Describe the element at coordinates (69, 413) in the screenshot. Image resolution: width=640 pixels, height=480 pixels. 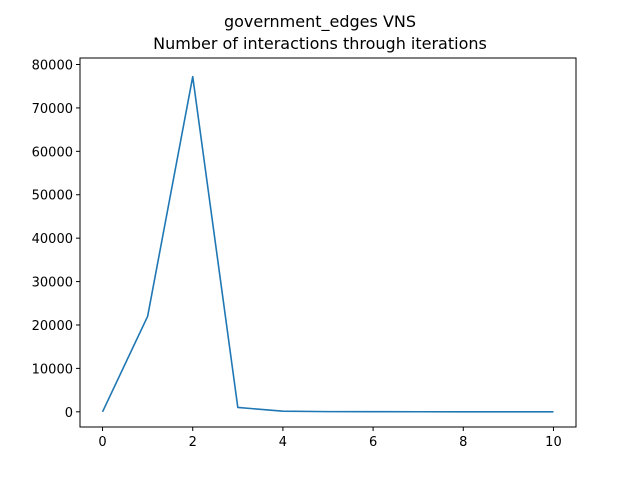
I see `y-tick-label: 0` at that location.